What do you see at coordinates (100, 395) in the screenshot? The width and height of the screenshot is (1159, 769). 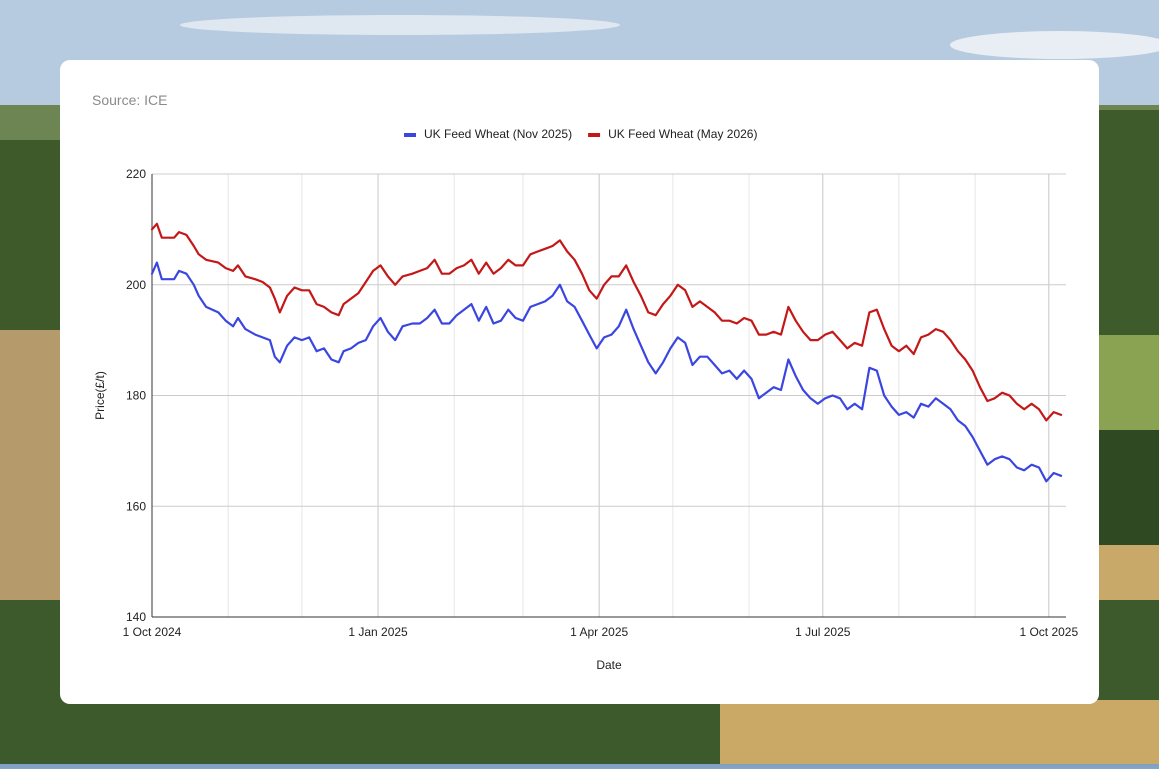 I see `y-axis-title: Price(£/t)` at bounding box center [100, 395].